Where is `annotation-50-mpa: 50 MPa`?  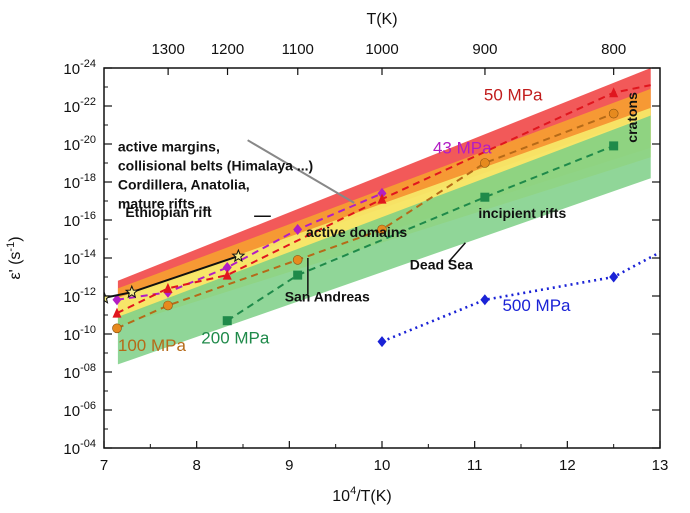
annotation-50-mpa: 50 MPa is located at coordinates (513, 94).